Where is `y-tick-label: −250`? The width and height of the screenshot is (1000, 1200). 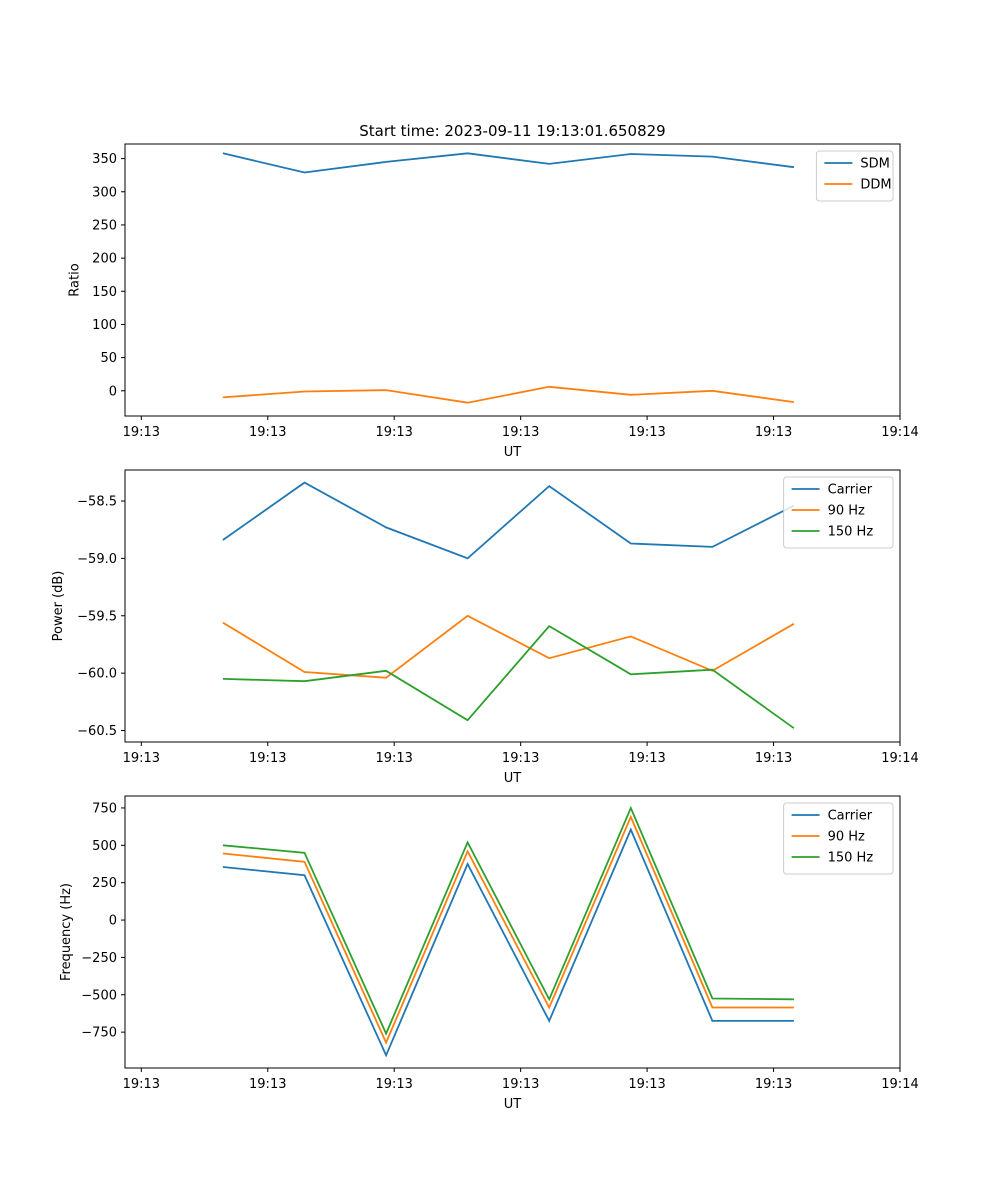
y-tick-label: −250 is located at coordinates (99, 958).